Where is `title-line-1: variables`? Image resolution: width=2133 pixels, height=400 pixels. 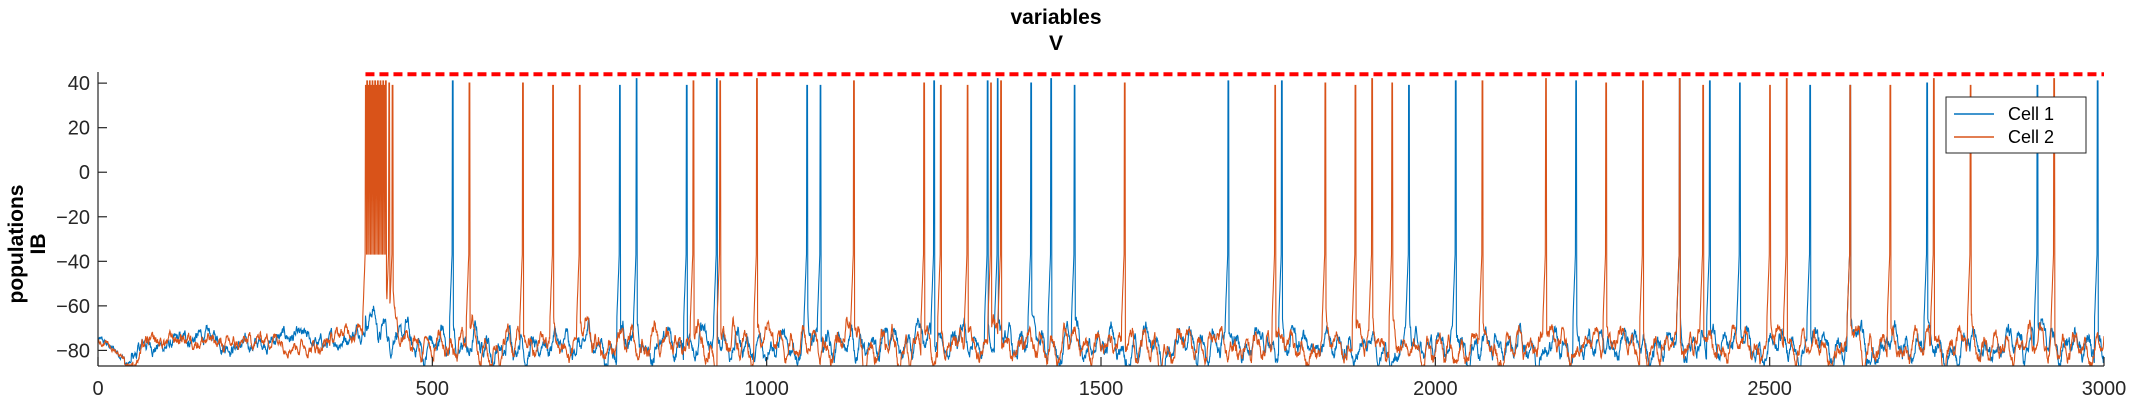
title-line-1: variables is located at coordinates (1055, 17).